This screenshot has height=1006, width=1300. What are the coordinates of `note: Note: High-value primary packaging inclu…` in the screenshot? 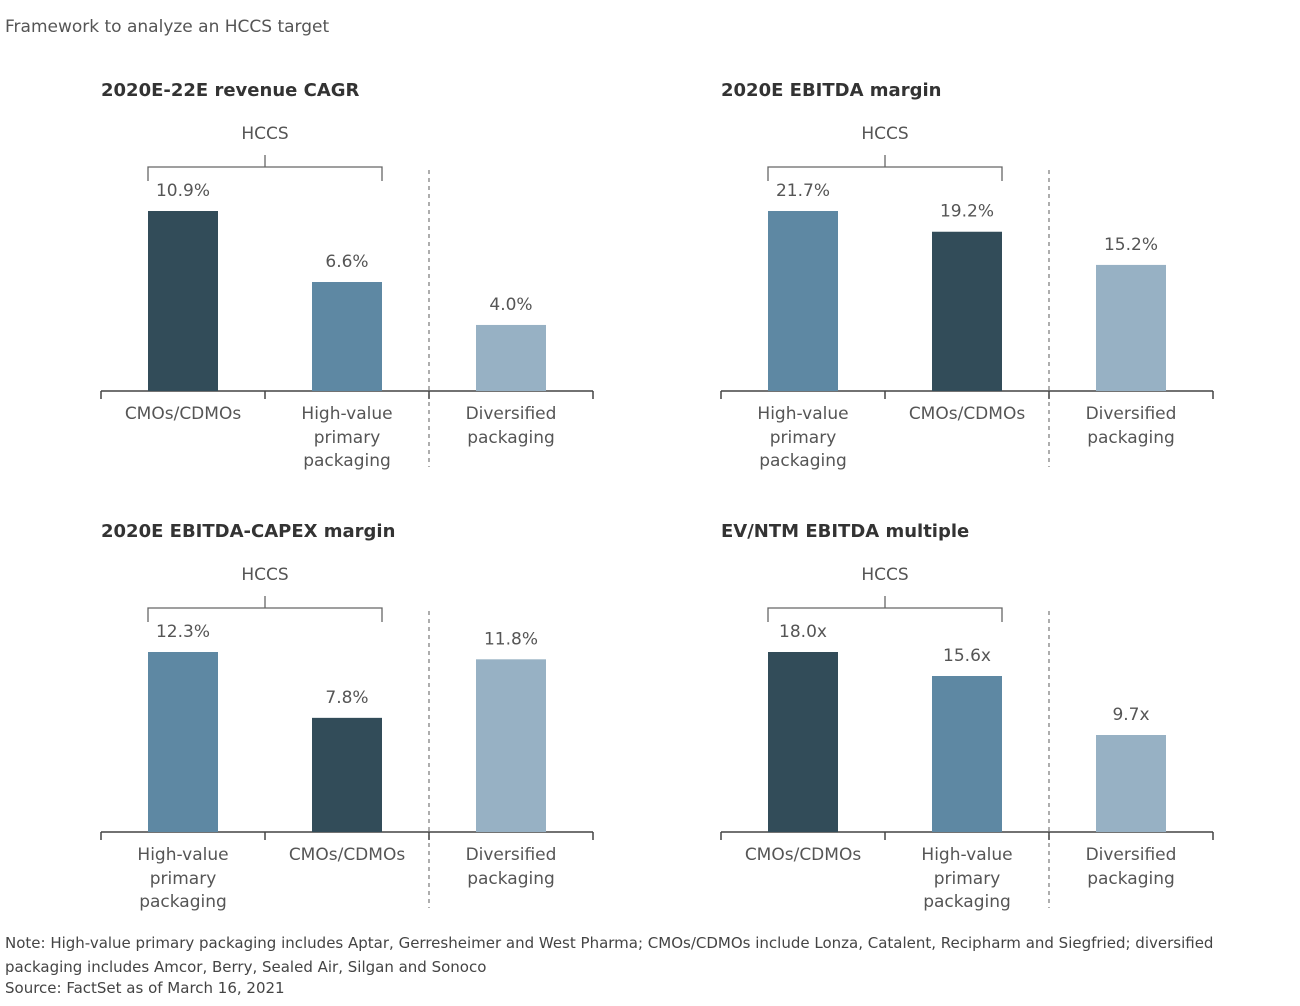 It's located at (609, 955).